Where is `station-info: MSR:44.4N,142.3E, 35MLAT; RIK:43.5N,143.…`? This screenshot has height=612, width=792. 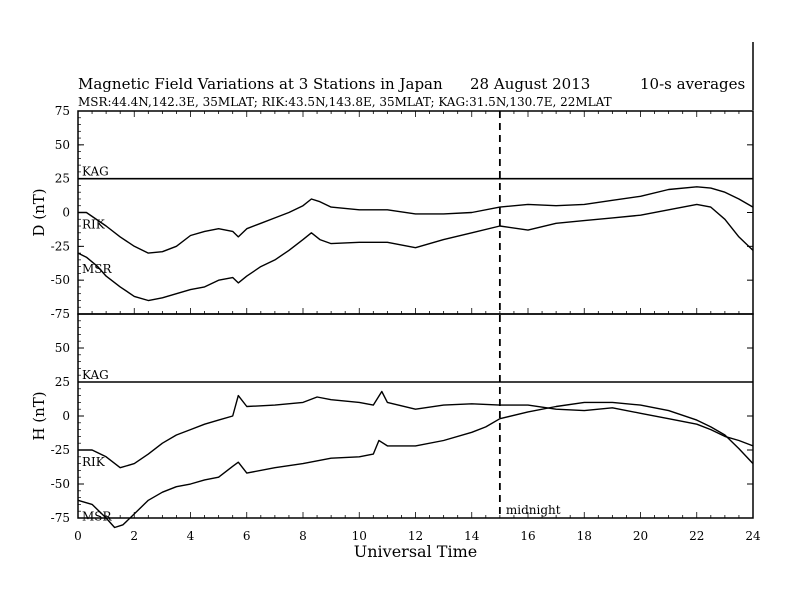
station-info: MSR:44.4N,142.3E, 35MLAT; RIK:43.5N,143.… is located at coordinates (345, 102).